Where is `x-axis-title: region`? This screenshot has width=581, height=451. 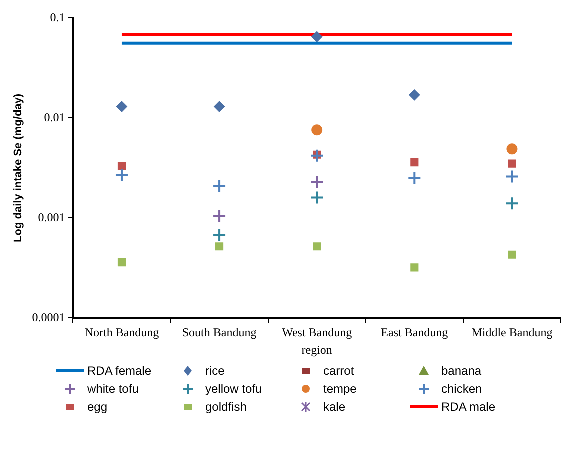
x-axis-title: region is located at coordinates (317, 349).